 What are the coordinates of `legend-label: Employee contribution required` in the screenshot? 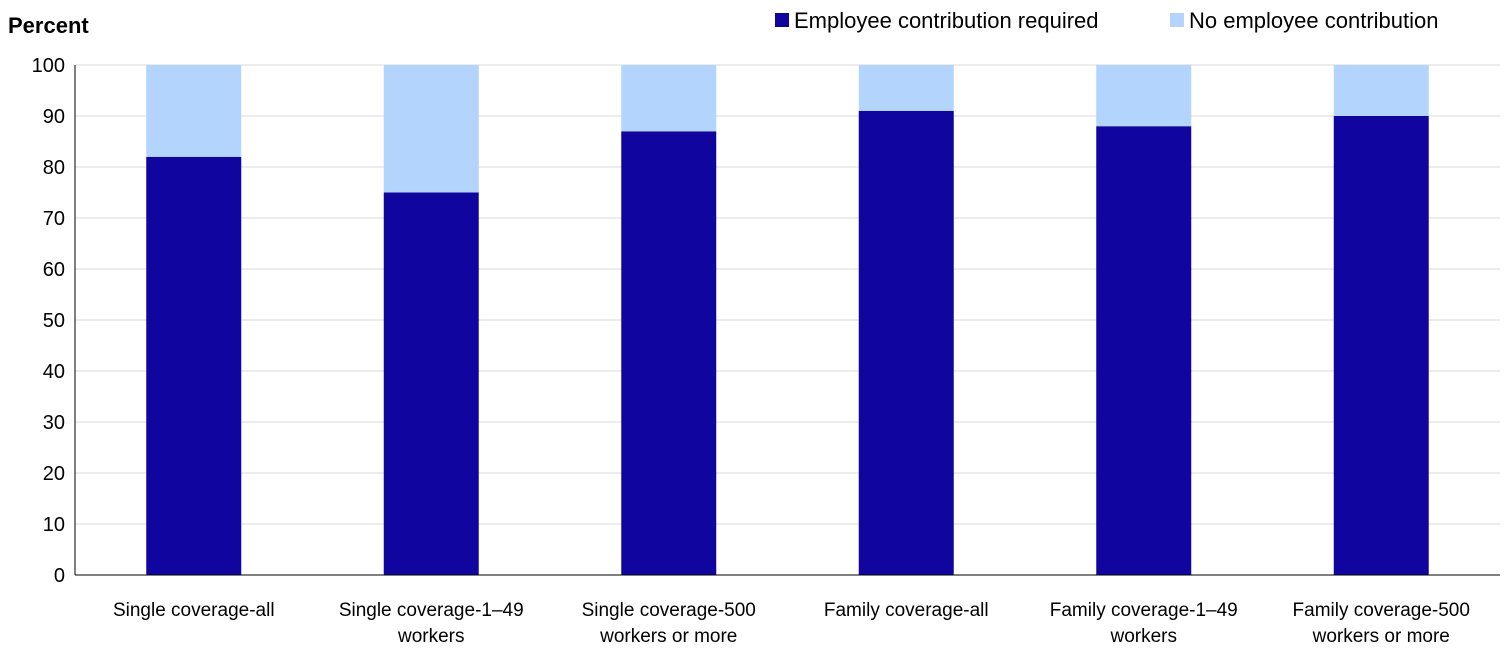 It's located at (946, 20).